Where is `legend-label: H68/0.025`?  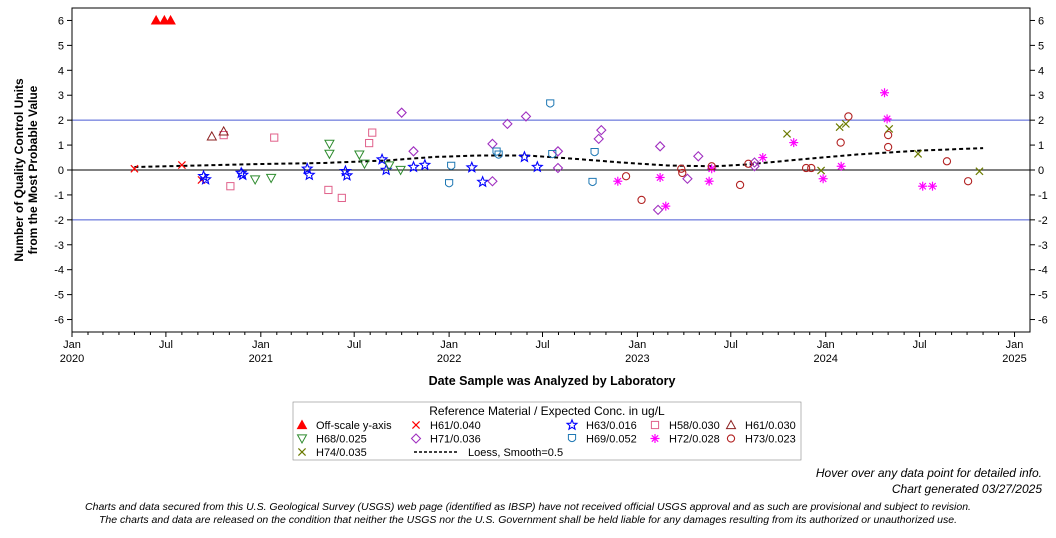
legend-label: H68/0.025 is located at coordinates (341, 440).